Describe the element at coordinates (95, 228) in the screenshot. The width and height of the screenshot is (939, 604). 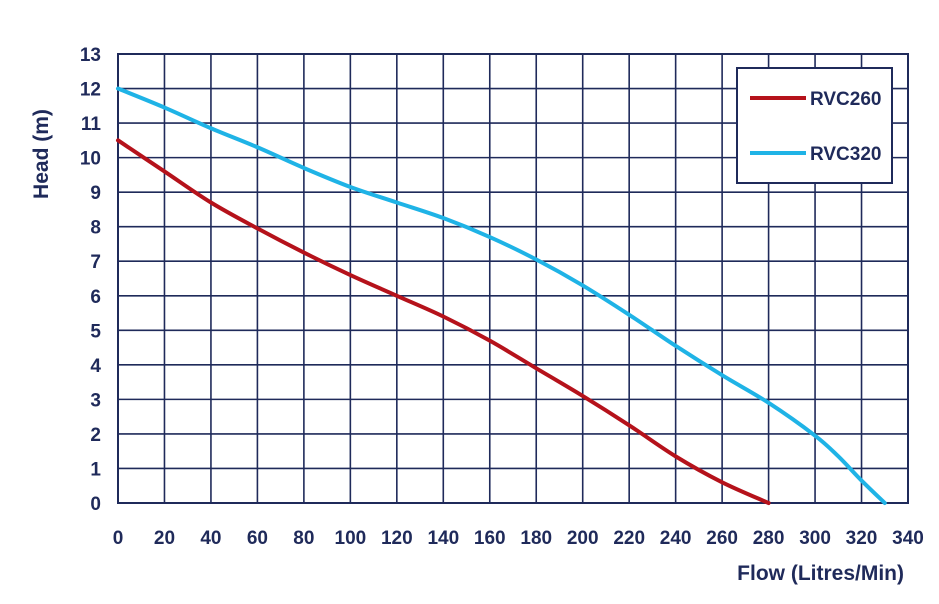
I see `y-tick-label: 8` at that location.